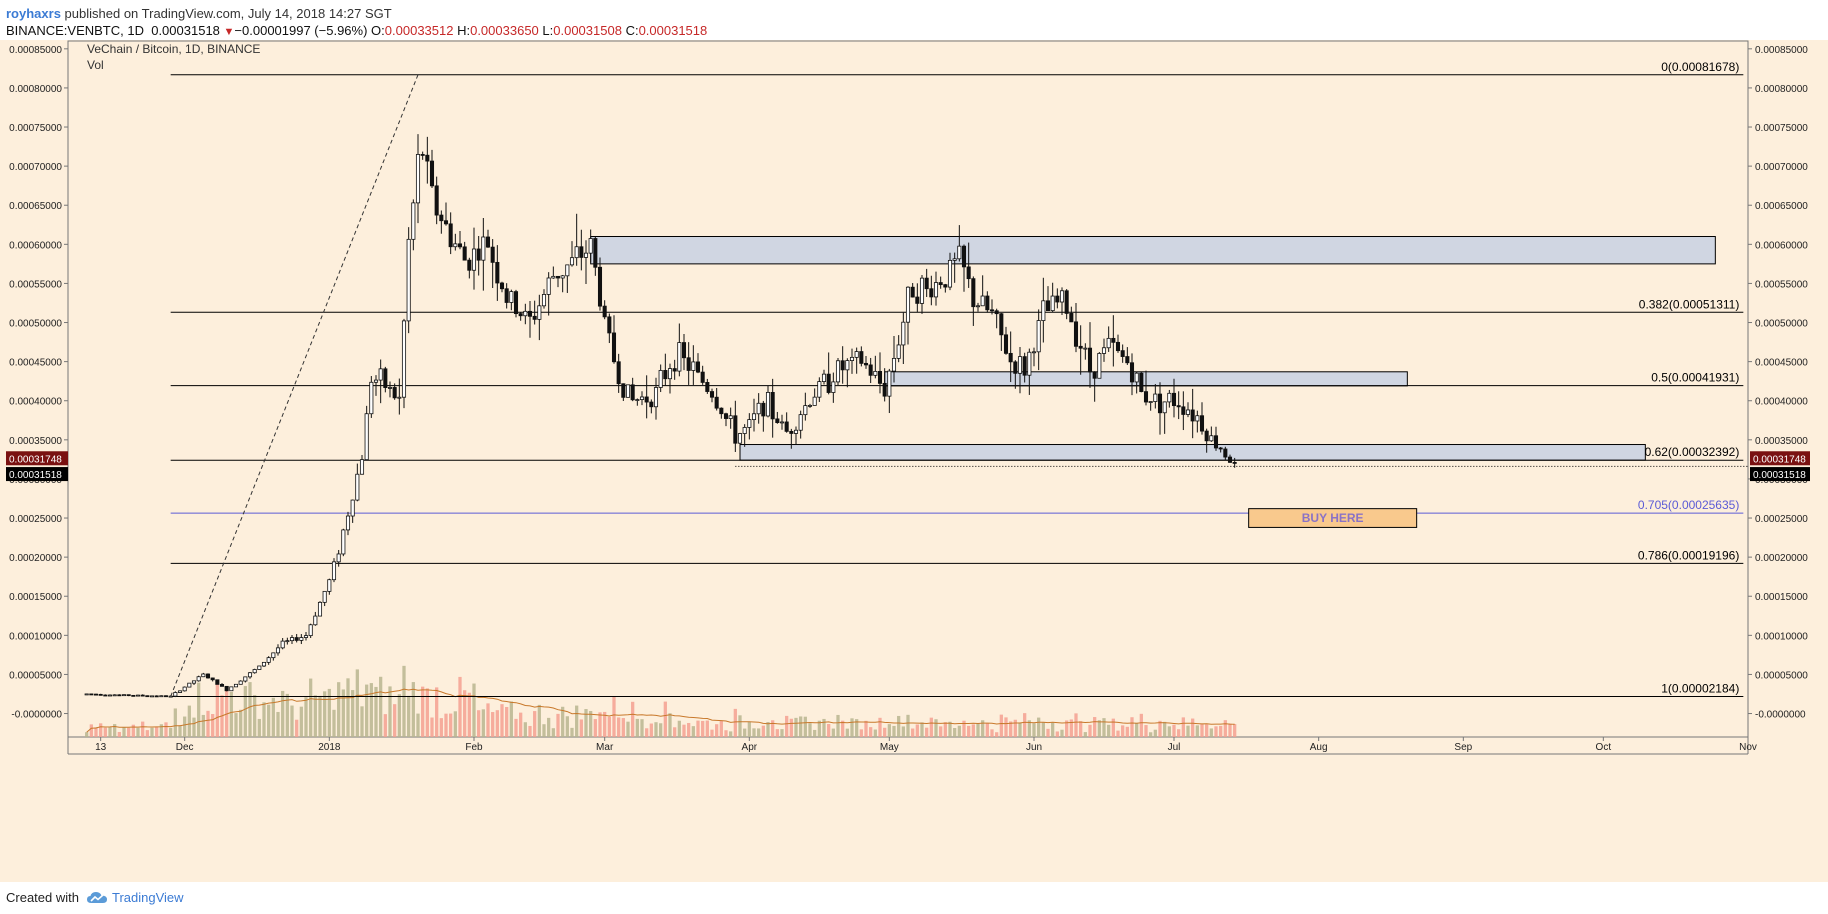  I want to click on created-with-label: Created with, so click(42, 897).